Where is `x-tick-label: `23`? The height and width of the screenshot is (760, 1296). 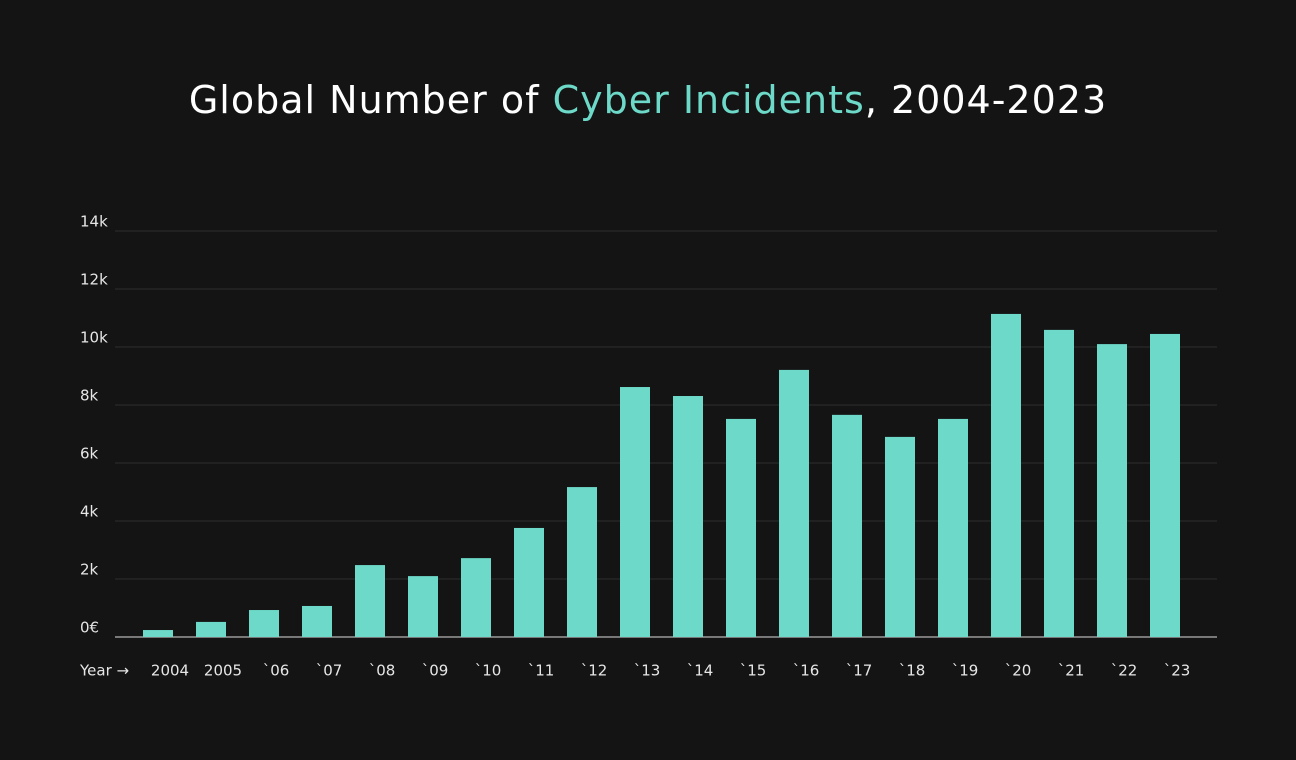 x-tick-label: `23 is located at coordinates (1177, 671).